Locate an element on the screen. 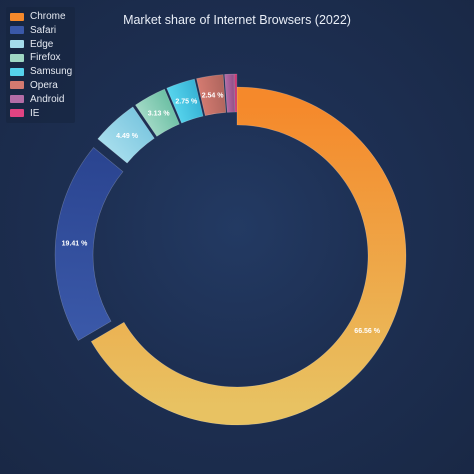 Image resolution: width=474 pixels, height=474 pixels. slice-ie is located at coordinates (236, 93).